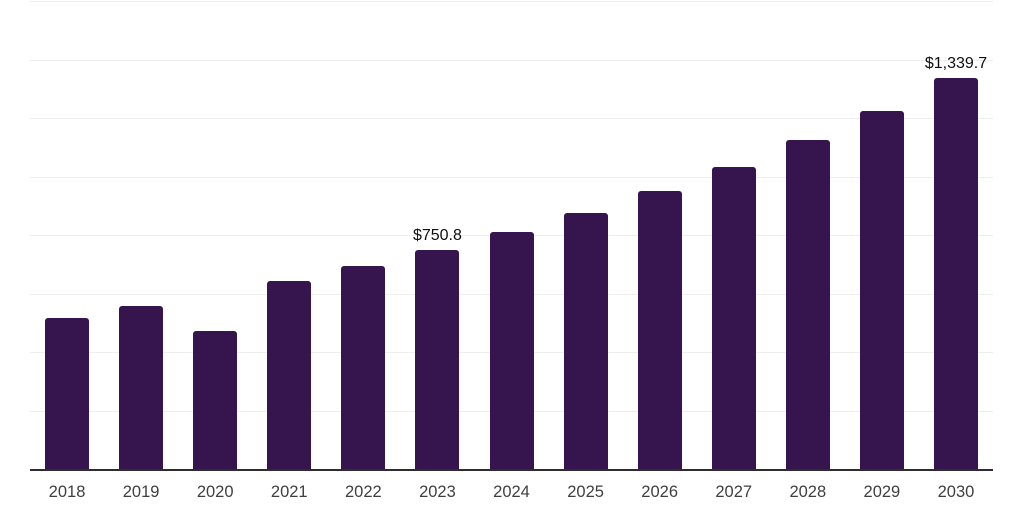  Describe the element at coordinates (585, 492) in the screenshot. I see `x-tick-2025: 2025` at that location.